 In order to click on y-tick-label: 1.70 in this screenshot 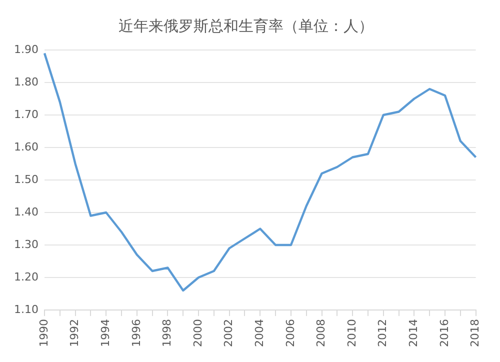, I will do `click(26, 114)`.